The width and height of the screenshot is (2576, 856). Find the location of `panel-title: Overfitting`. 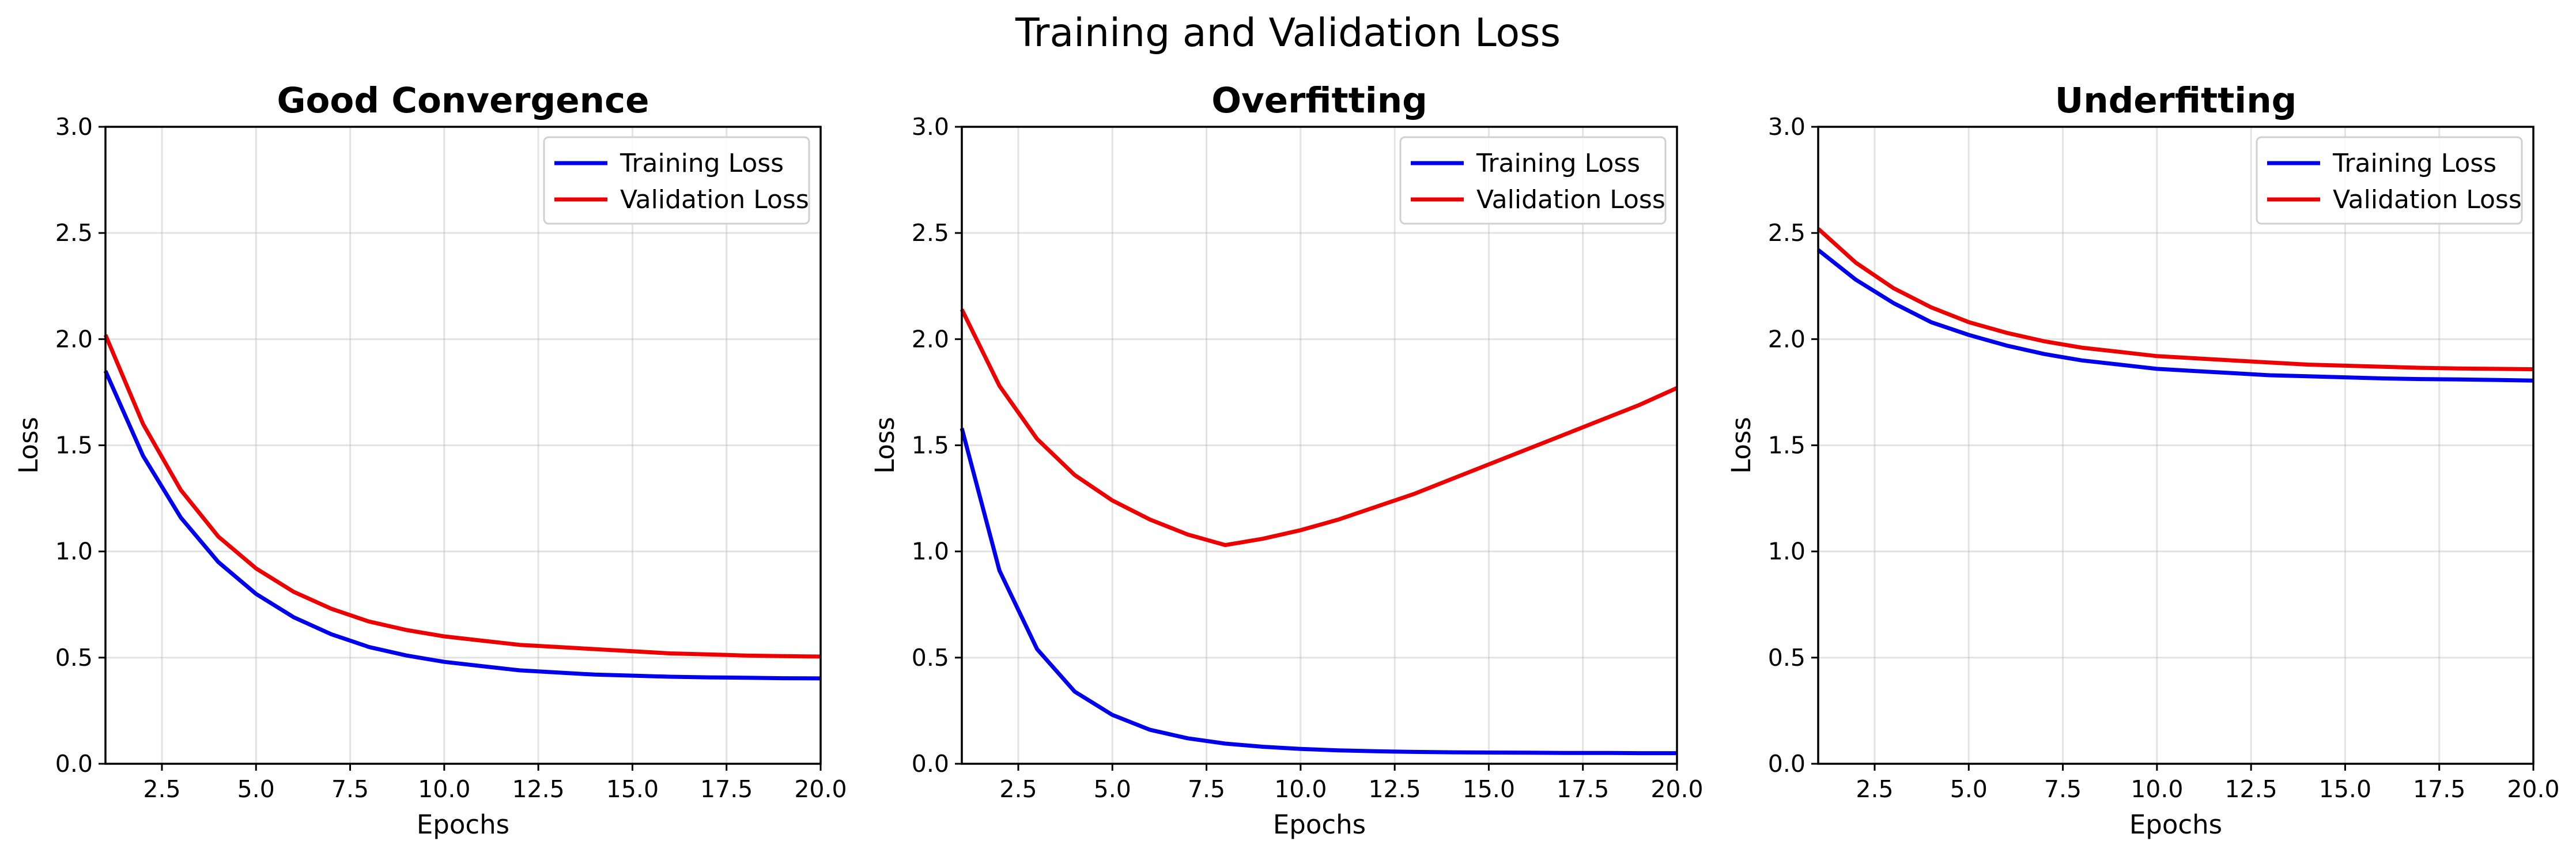

panel-title: Overfitting is located at coordinates (1319, 100).